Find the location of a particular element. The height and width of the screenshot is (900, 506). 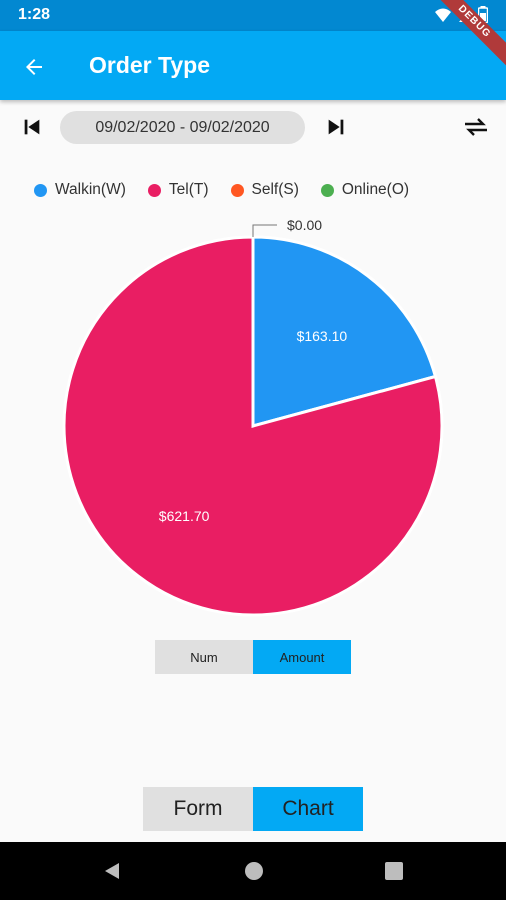

status-time: 1:28 is located at coordinates (34, 14).